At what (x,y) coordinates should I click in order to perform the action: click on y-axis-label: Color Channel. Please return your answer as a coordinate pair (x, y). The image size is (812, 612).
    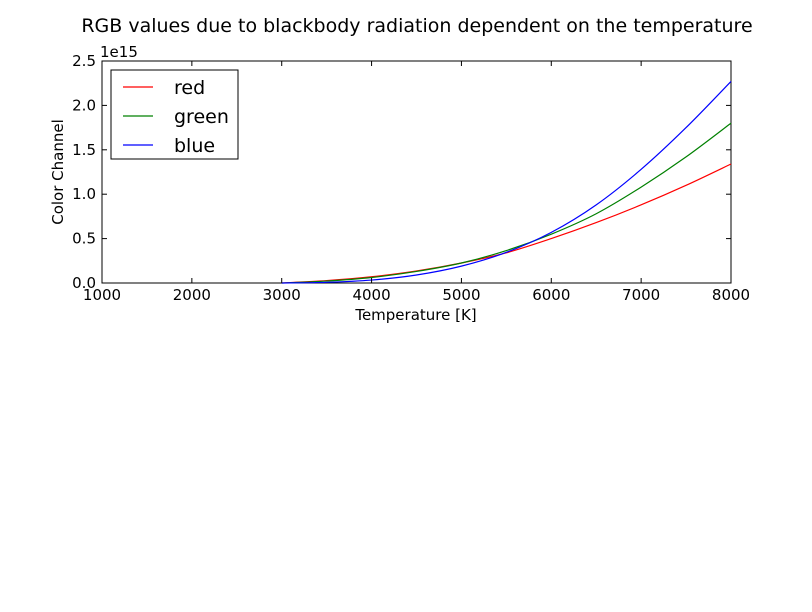
    Looking at the image, I should click on (58, 172).